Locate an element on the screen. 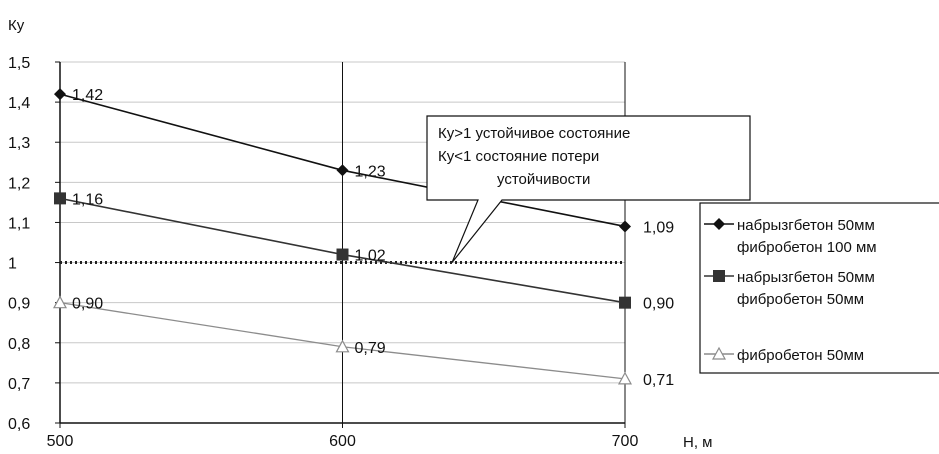 Image resolution: width=939 pixels, height=454 pixels. data-label: 1,09 is located at coordinates (658, 227).